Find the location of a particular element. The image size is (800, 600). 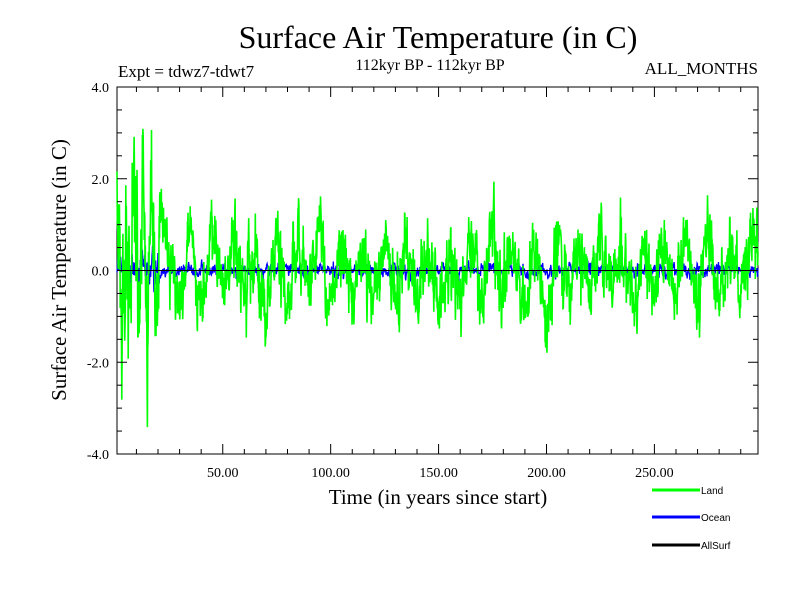

legend-item-allsurf: AllSurf is located at coordinates (691, 546).